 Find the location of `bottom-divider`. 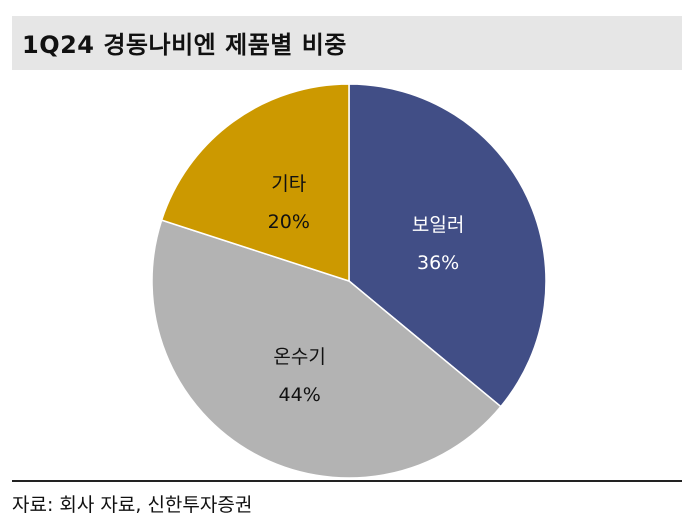

bottom-divider is located at coordinates (347, 481).